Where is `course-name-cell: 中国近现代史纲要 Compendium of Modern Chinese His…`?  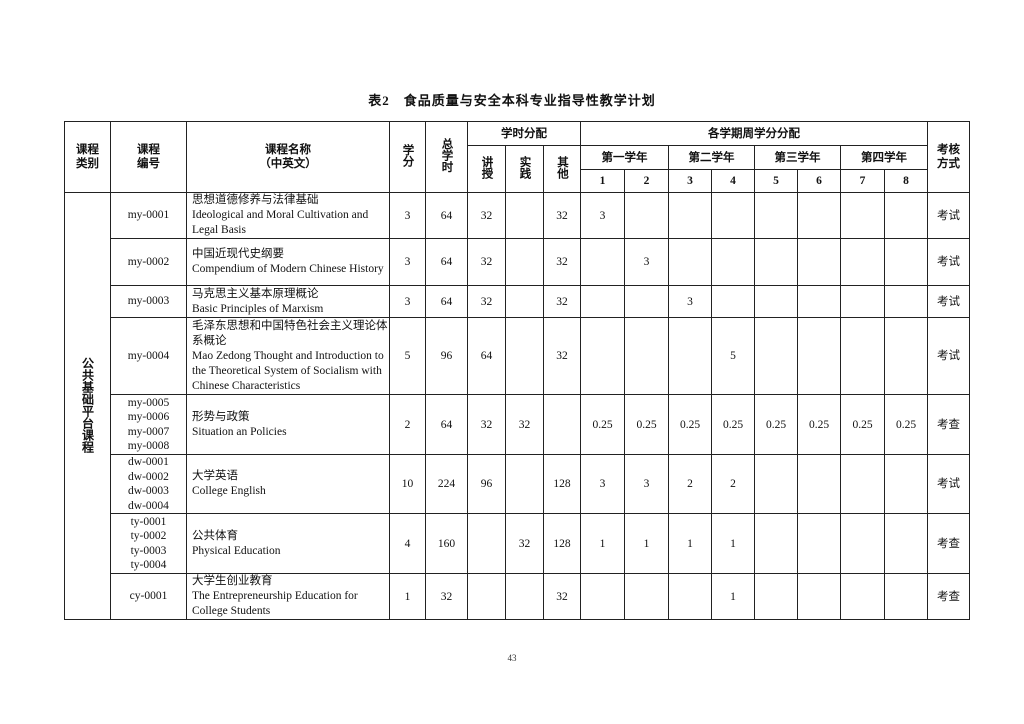
course-name-cell: 中国近现代史纲要 Compendium of Modern Chinese His… is located at coordinates (288, 262).